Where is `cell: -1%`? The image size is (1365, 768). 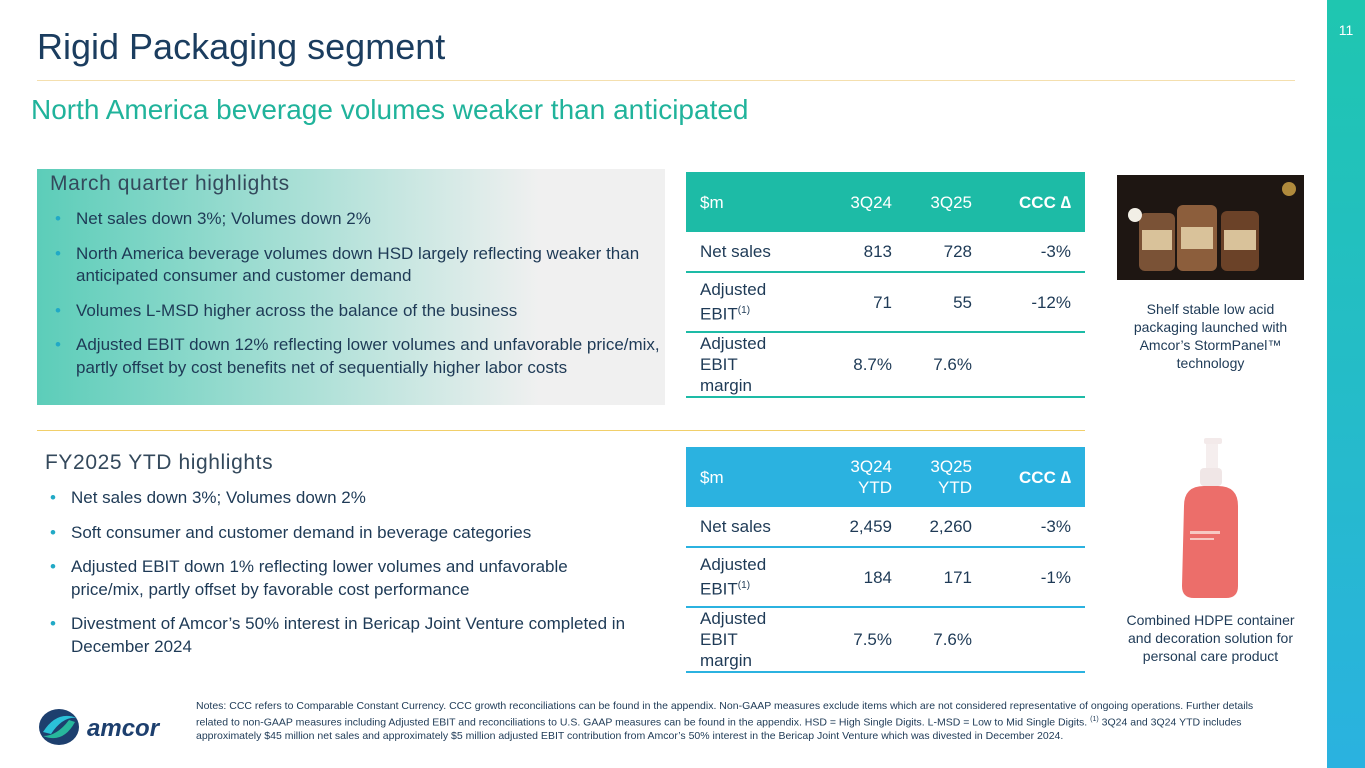
cell: -1% is located at coordinates (1035, 577).